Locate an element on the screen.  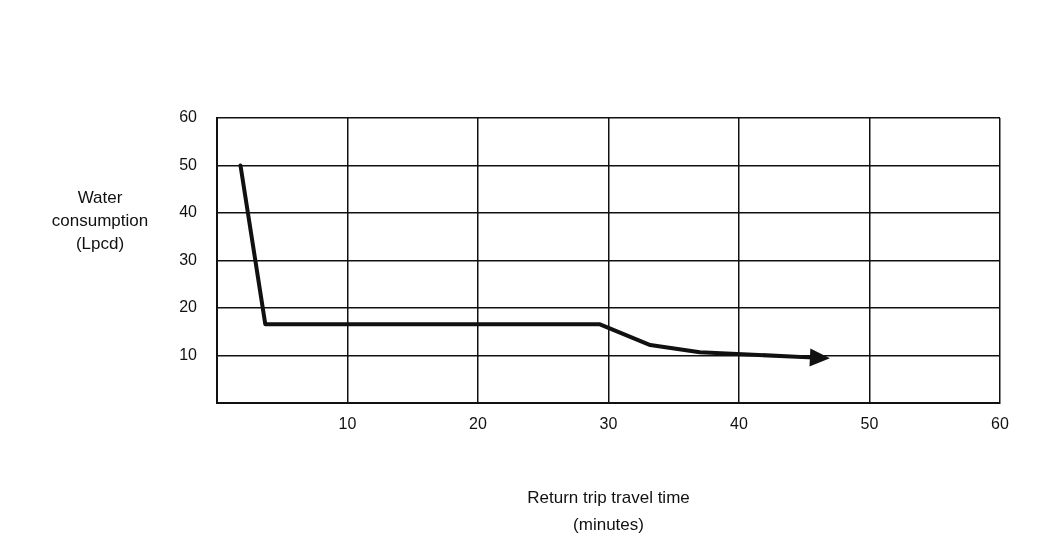
x-axis-title: Return trip travel time (minutes) is located at coordinates (608, 510).